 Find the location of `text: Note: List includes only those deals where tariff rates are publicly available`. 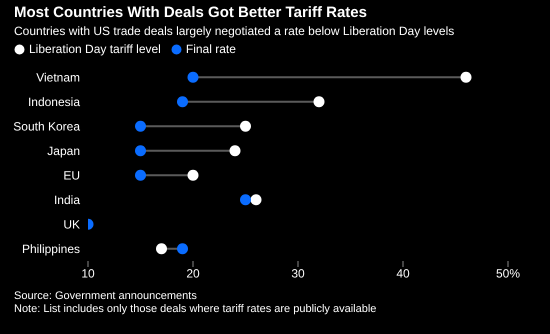

text: Note: List includes only those deals where tariff rates are publicly available is located at coordinates (196, 309).